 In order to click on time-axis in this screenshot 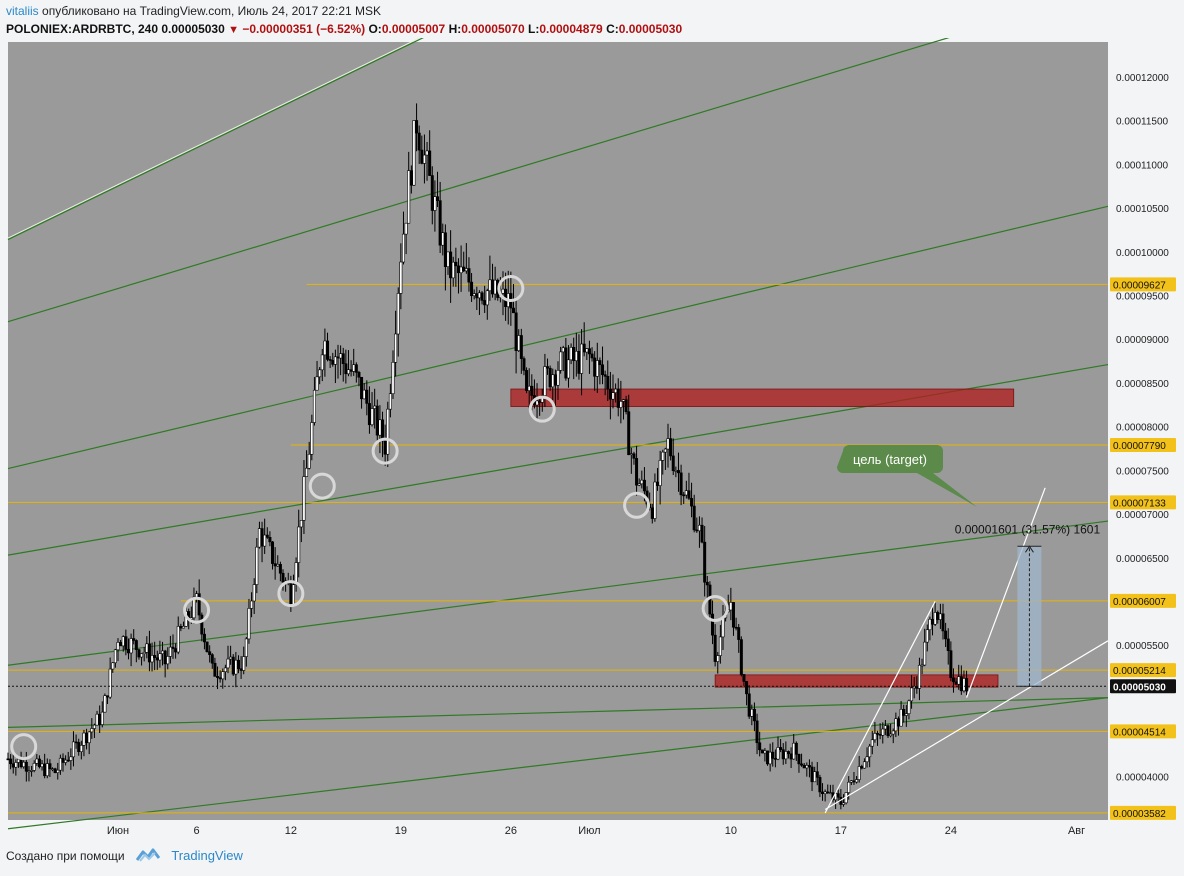, I will do `click(558, 832)`.